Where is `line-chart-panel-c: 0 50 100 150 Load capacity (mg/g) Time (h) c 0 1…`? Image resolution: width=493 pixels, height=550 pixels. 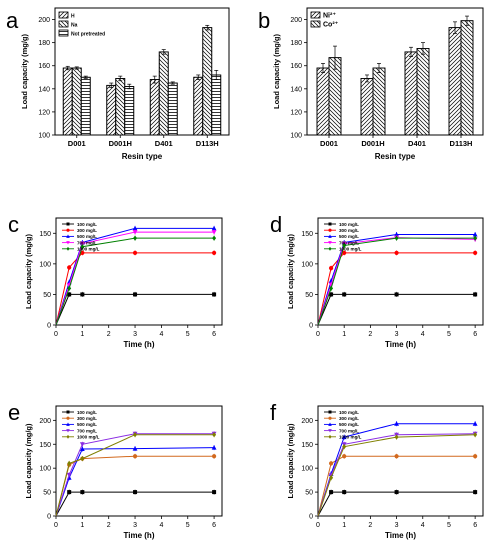 line-chart-panel-c: 0 50 100 150 Load capacity (mg/g) Time (h) c 0 1… is located at coordinates (115, 280).